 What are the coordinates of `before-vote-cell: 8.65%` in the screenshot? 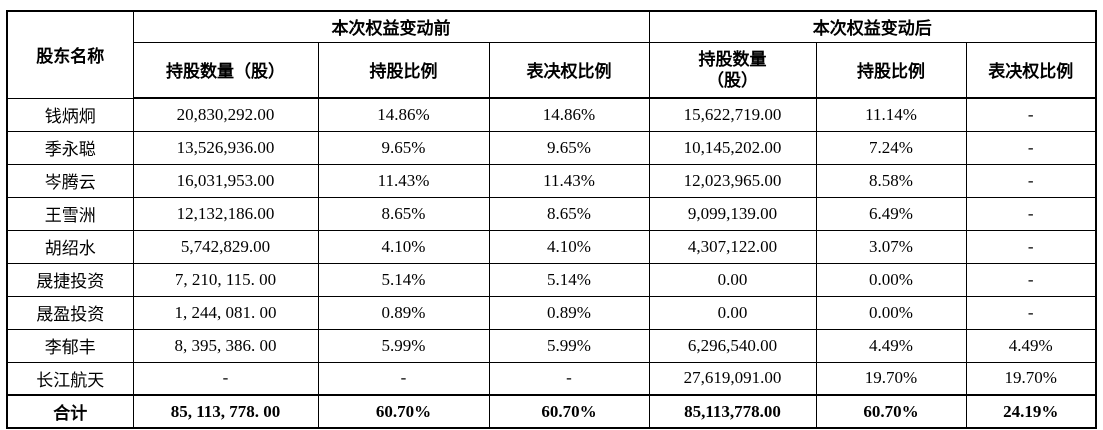 It's located at (569, 213).